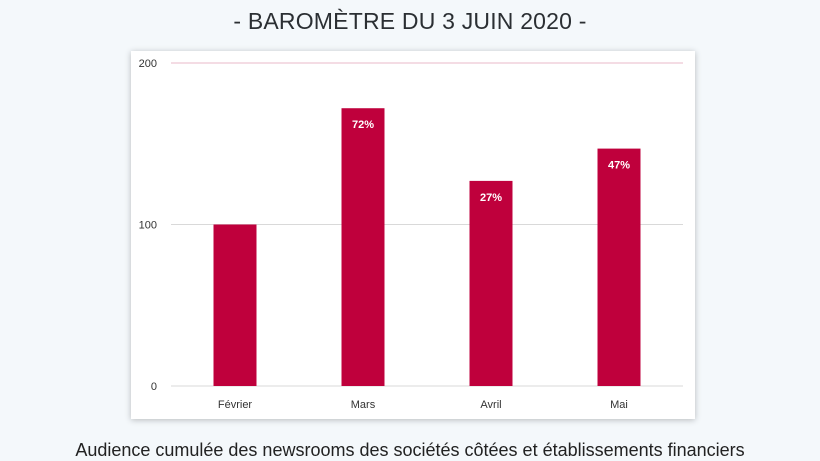 This screenshot has width=820, height=461. What do you see at coordinates (410, 21) in the screenshot?
I see `page-title: - BAROMÈTRE DU 3 JUIN 2020 -` at bounding box center [410, 21].